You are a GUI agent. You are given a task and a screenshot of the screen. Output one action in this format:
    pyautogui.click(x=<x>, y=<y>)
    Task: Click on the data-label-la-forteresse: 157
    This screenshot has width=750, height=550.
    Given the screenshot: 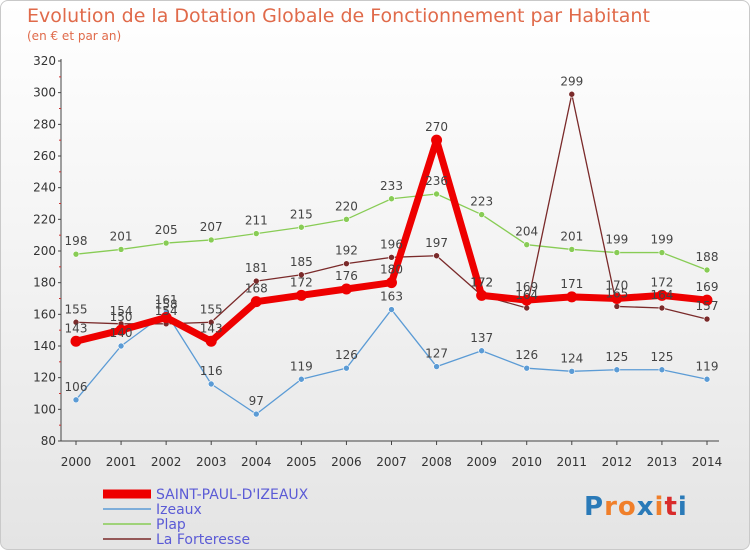 What is the action you would take?
    pyautogui.click(x=707, y=306)
    